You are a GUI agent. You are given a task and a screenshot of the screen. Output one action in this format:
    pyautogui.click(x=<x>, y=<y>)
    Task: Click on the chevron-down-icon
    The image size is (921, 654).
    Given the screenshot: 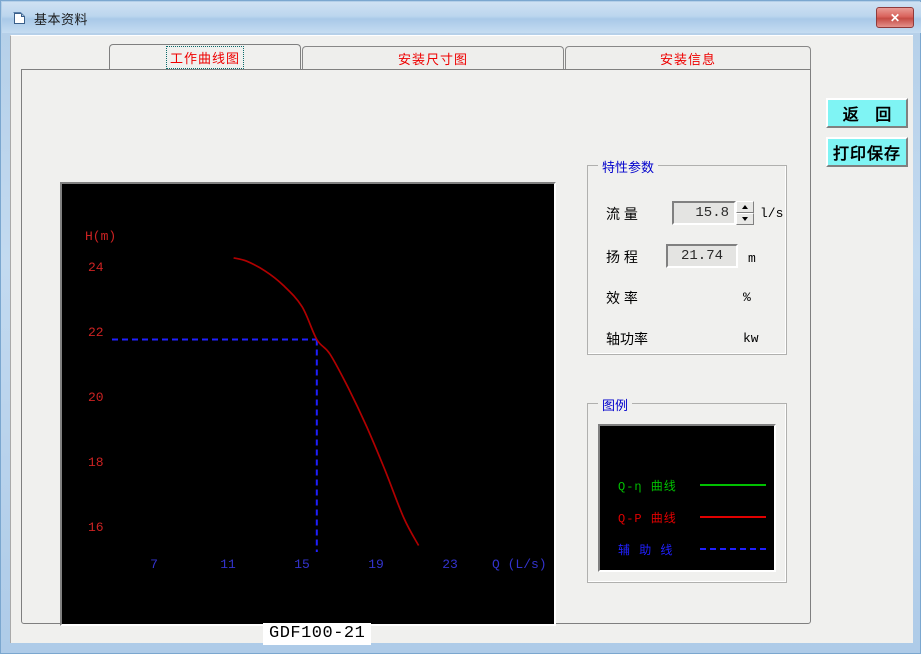 What is the action you would take?
    pyautogui.click(x=745, y=219)
    